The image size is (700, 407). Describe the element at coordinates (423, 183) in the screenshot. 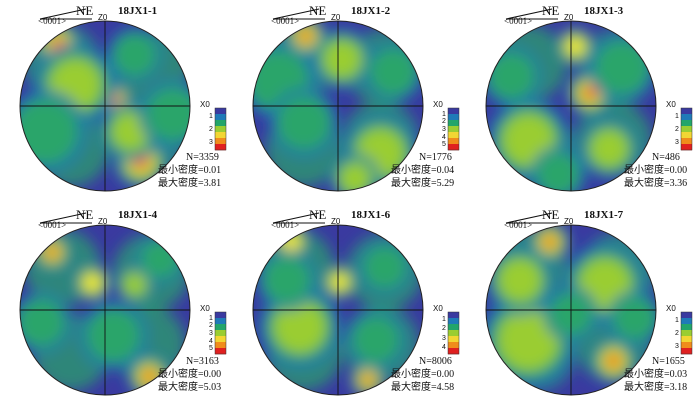

I see `max-density: 最大密度=5.29` at that location.